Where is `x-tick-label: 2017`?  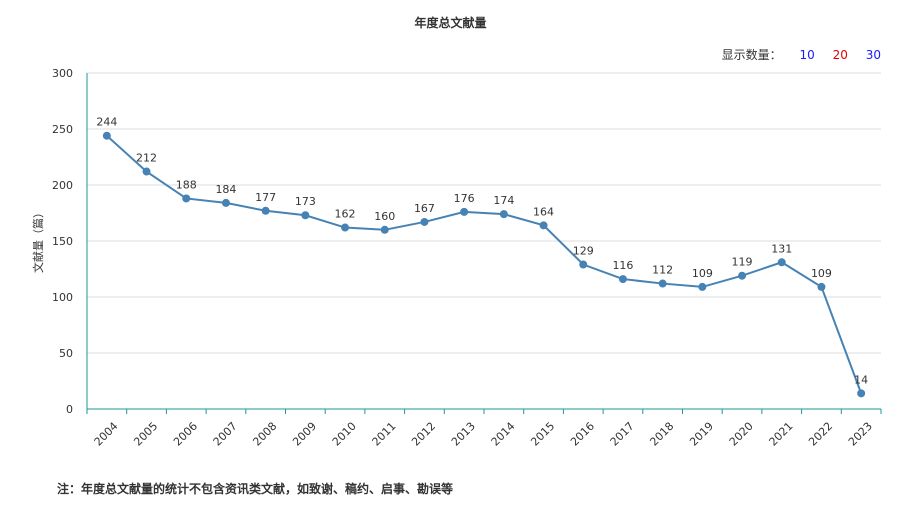
x-tick-label: 2017 is located at coordinates (622, 434).